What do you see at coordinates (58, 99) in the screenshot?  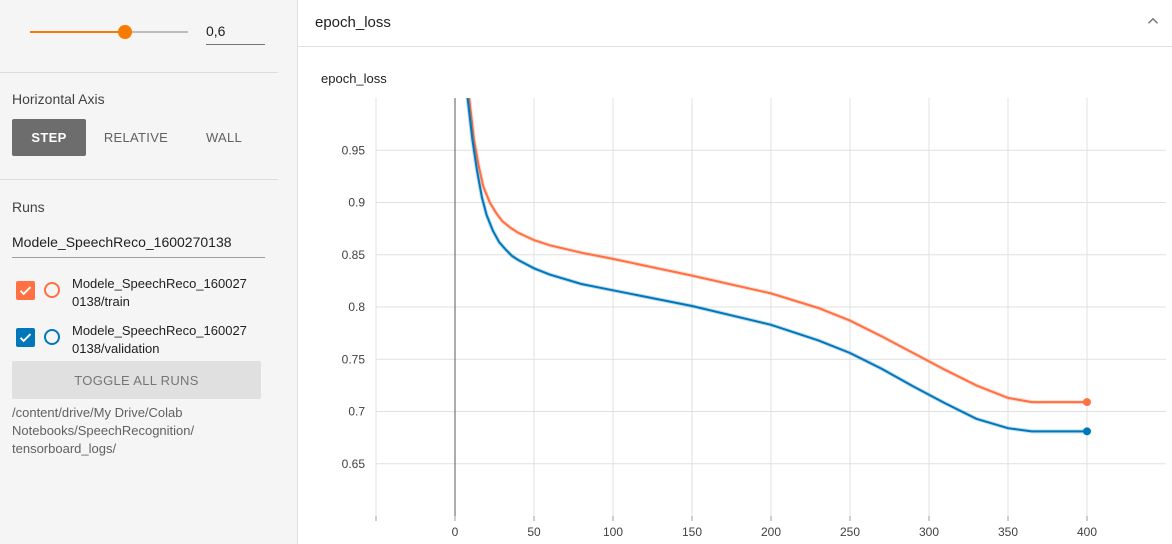 I see `horizontal-axis-title: Horizontal Axis` at bounding box center [58, 99].